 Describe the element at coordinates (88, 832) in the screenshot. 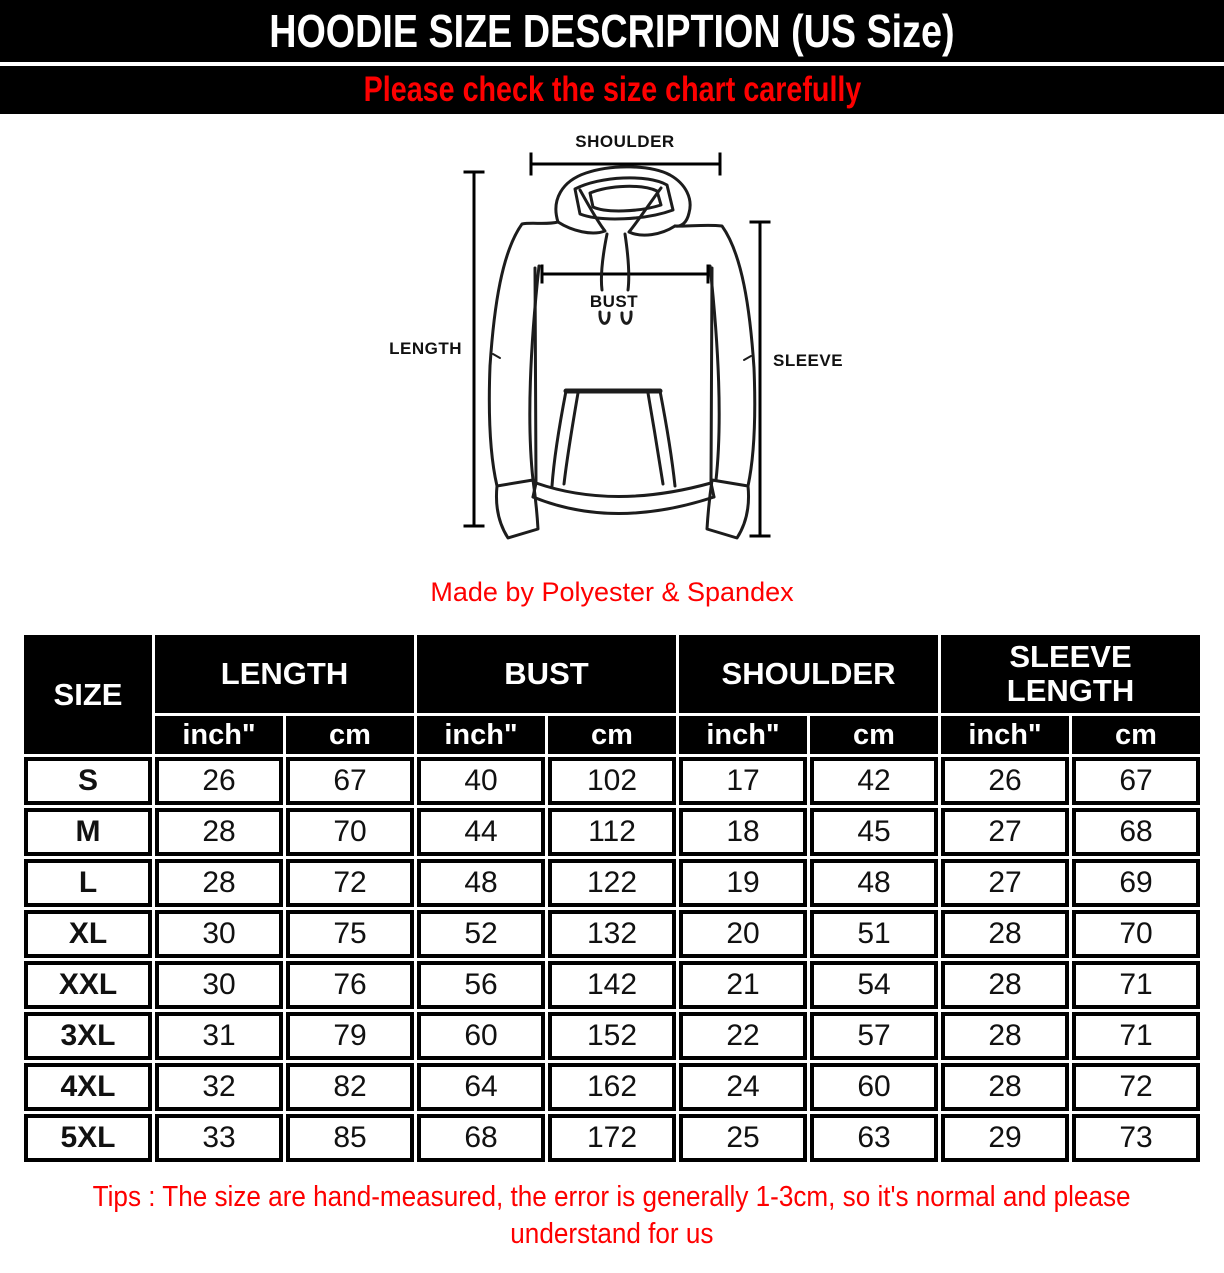

I see `size-label-cell: M` at that location.